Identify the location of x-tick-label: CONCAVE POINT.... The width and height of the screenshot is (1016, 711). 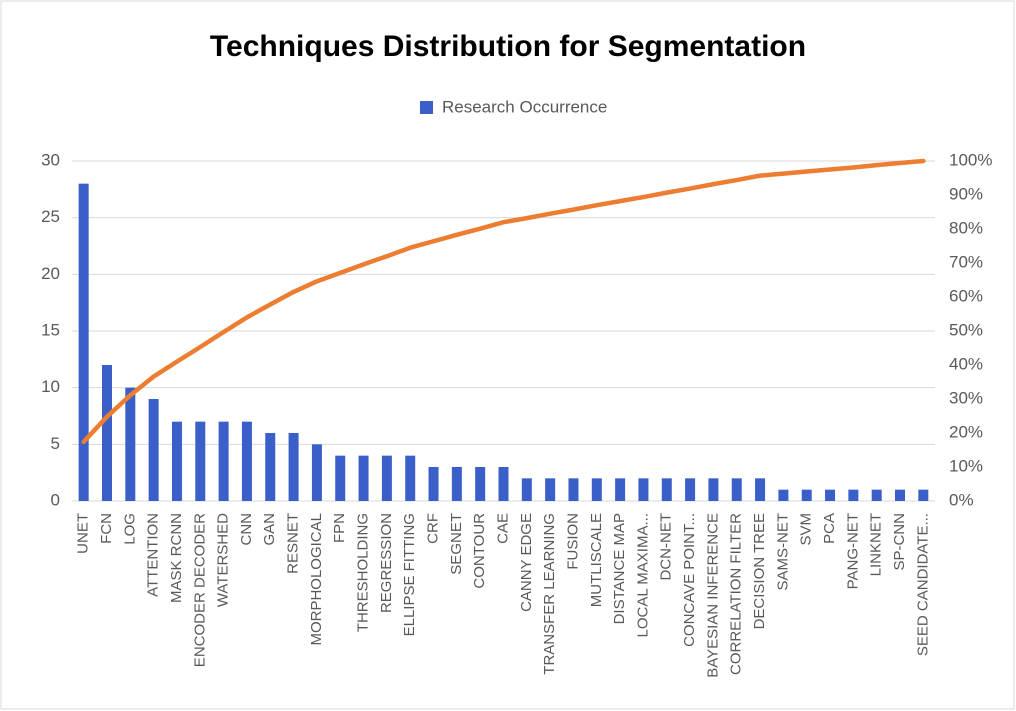
(689, 580).